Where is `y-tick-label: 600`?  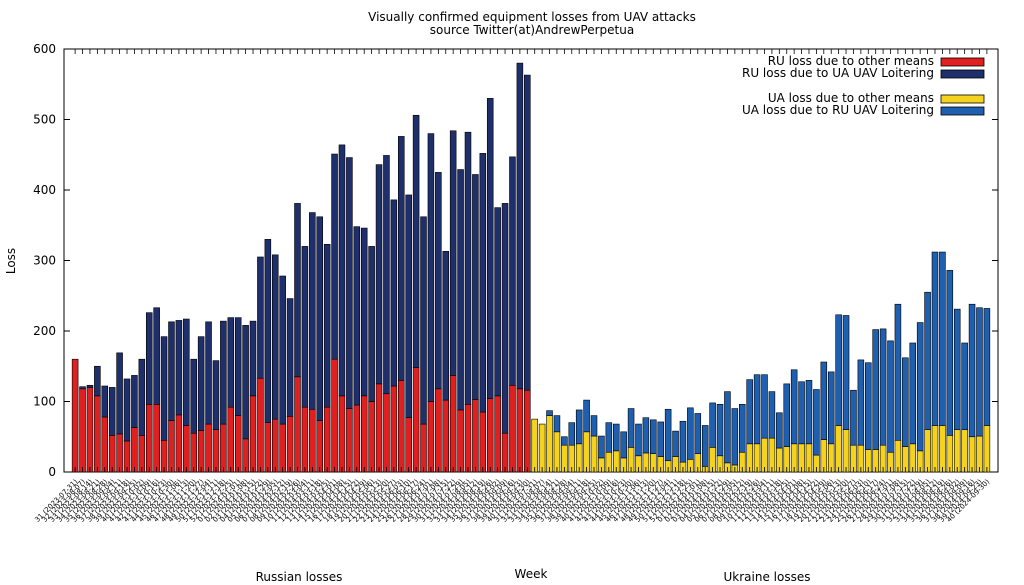 y-tick-label: 600 is located at coordinates (44, 49).